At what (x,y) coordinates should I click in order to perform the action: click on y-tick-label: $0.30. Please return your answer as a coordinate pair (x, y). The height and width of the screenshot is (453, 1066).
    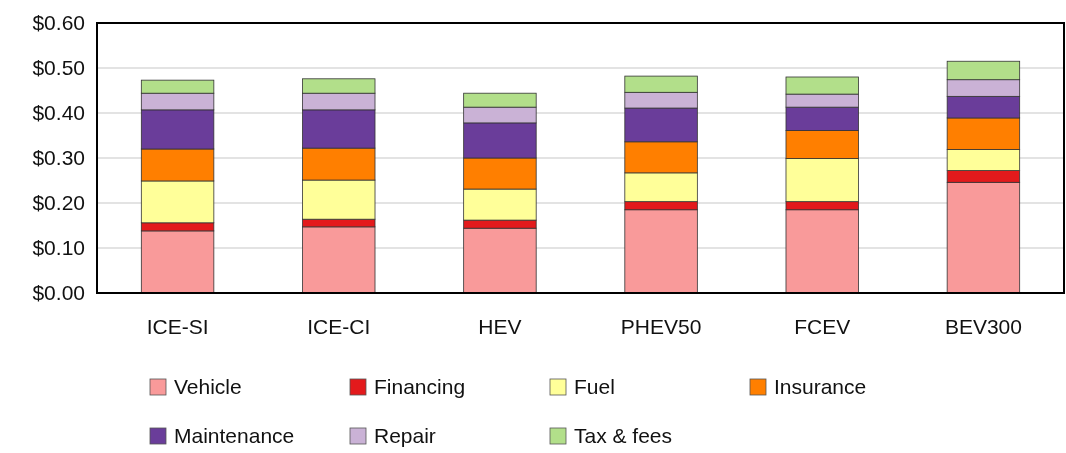
    Looking at the image, I should click on (58, 158).